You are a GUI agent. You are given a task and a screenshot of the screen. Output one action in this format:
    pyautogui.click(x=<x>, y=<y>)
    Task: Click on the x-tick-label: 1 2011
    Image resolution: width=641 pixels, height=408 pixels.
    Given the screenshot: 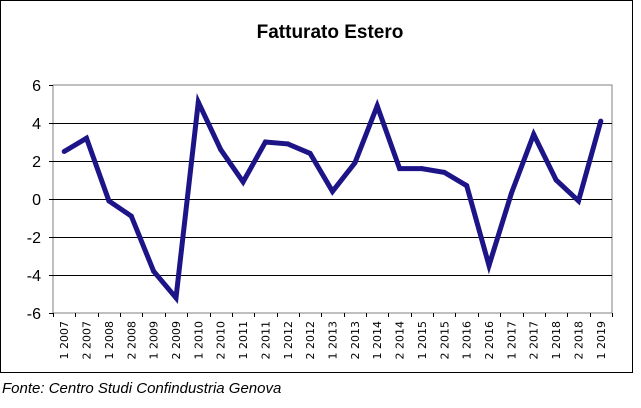 What is the action you would take?
    pyautogui.click(x=243, y=340)
    